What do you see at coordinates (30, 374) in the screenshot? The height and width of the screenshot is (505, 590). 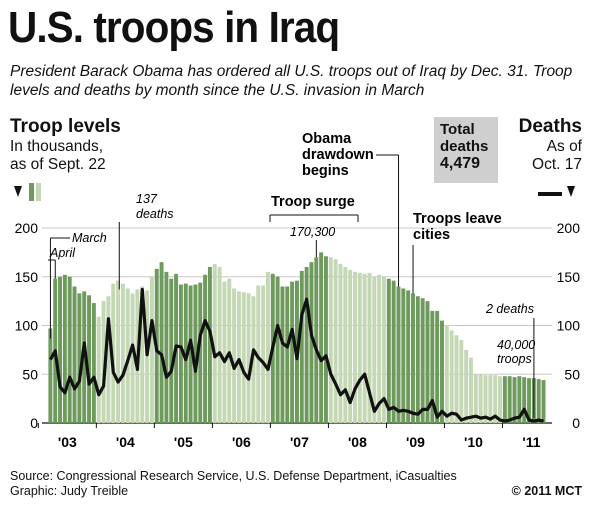 I see `left-y-tick-label: 50` at bounding box center [30, 374].